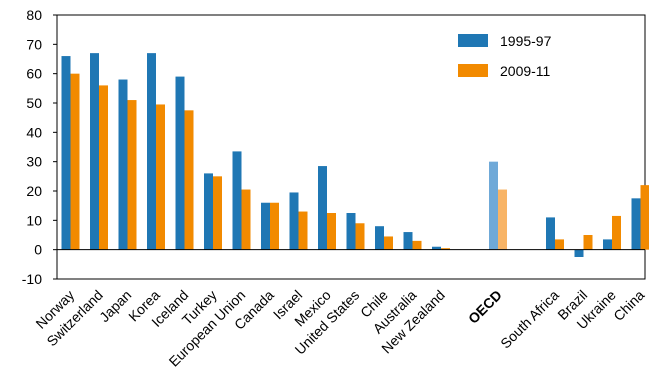 This screenshot has height=386, width=649. Describe the element at coordinates (38, 250) in the screenshot. I see `y-tick-label: 0` at that location.